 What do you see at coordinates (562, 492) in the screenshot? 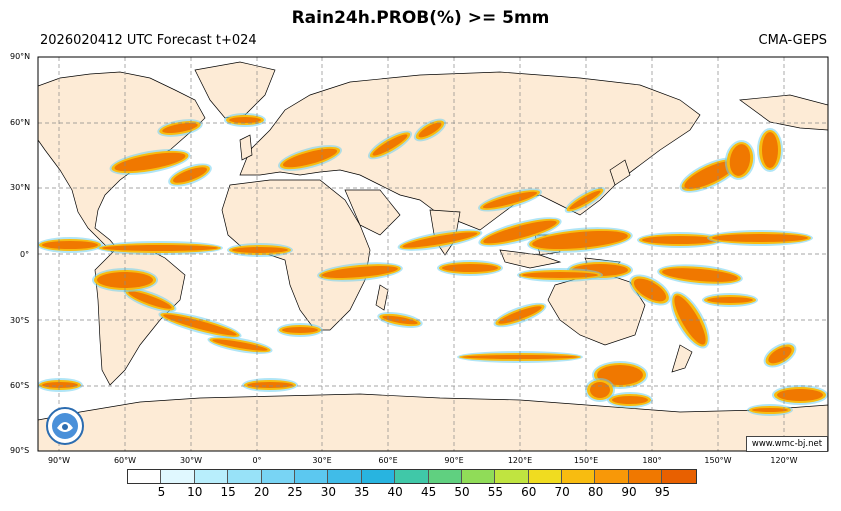
I see `colorbar-tick-label: 70` at bounding box center [562, 492].